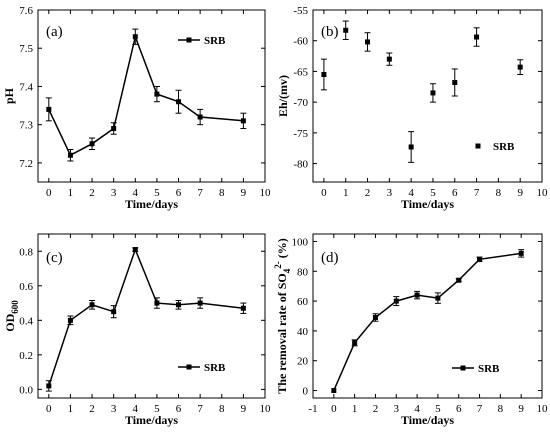  I want to click on panel-label: (d), so click(330, 258).